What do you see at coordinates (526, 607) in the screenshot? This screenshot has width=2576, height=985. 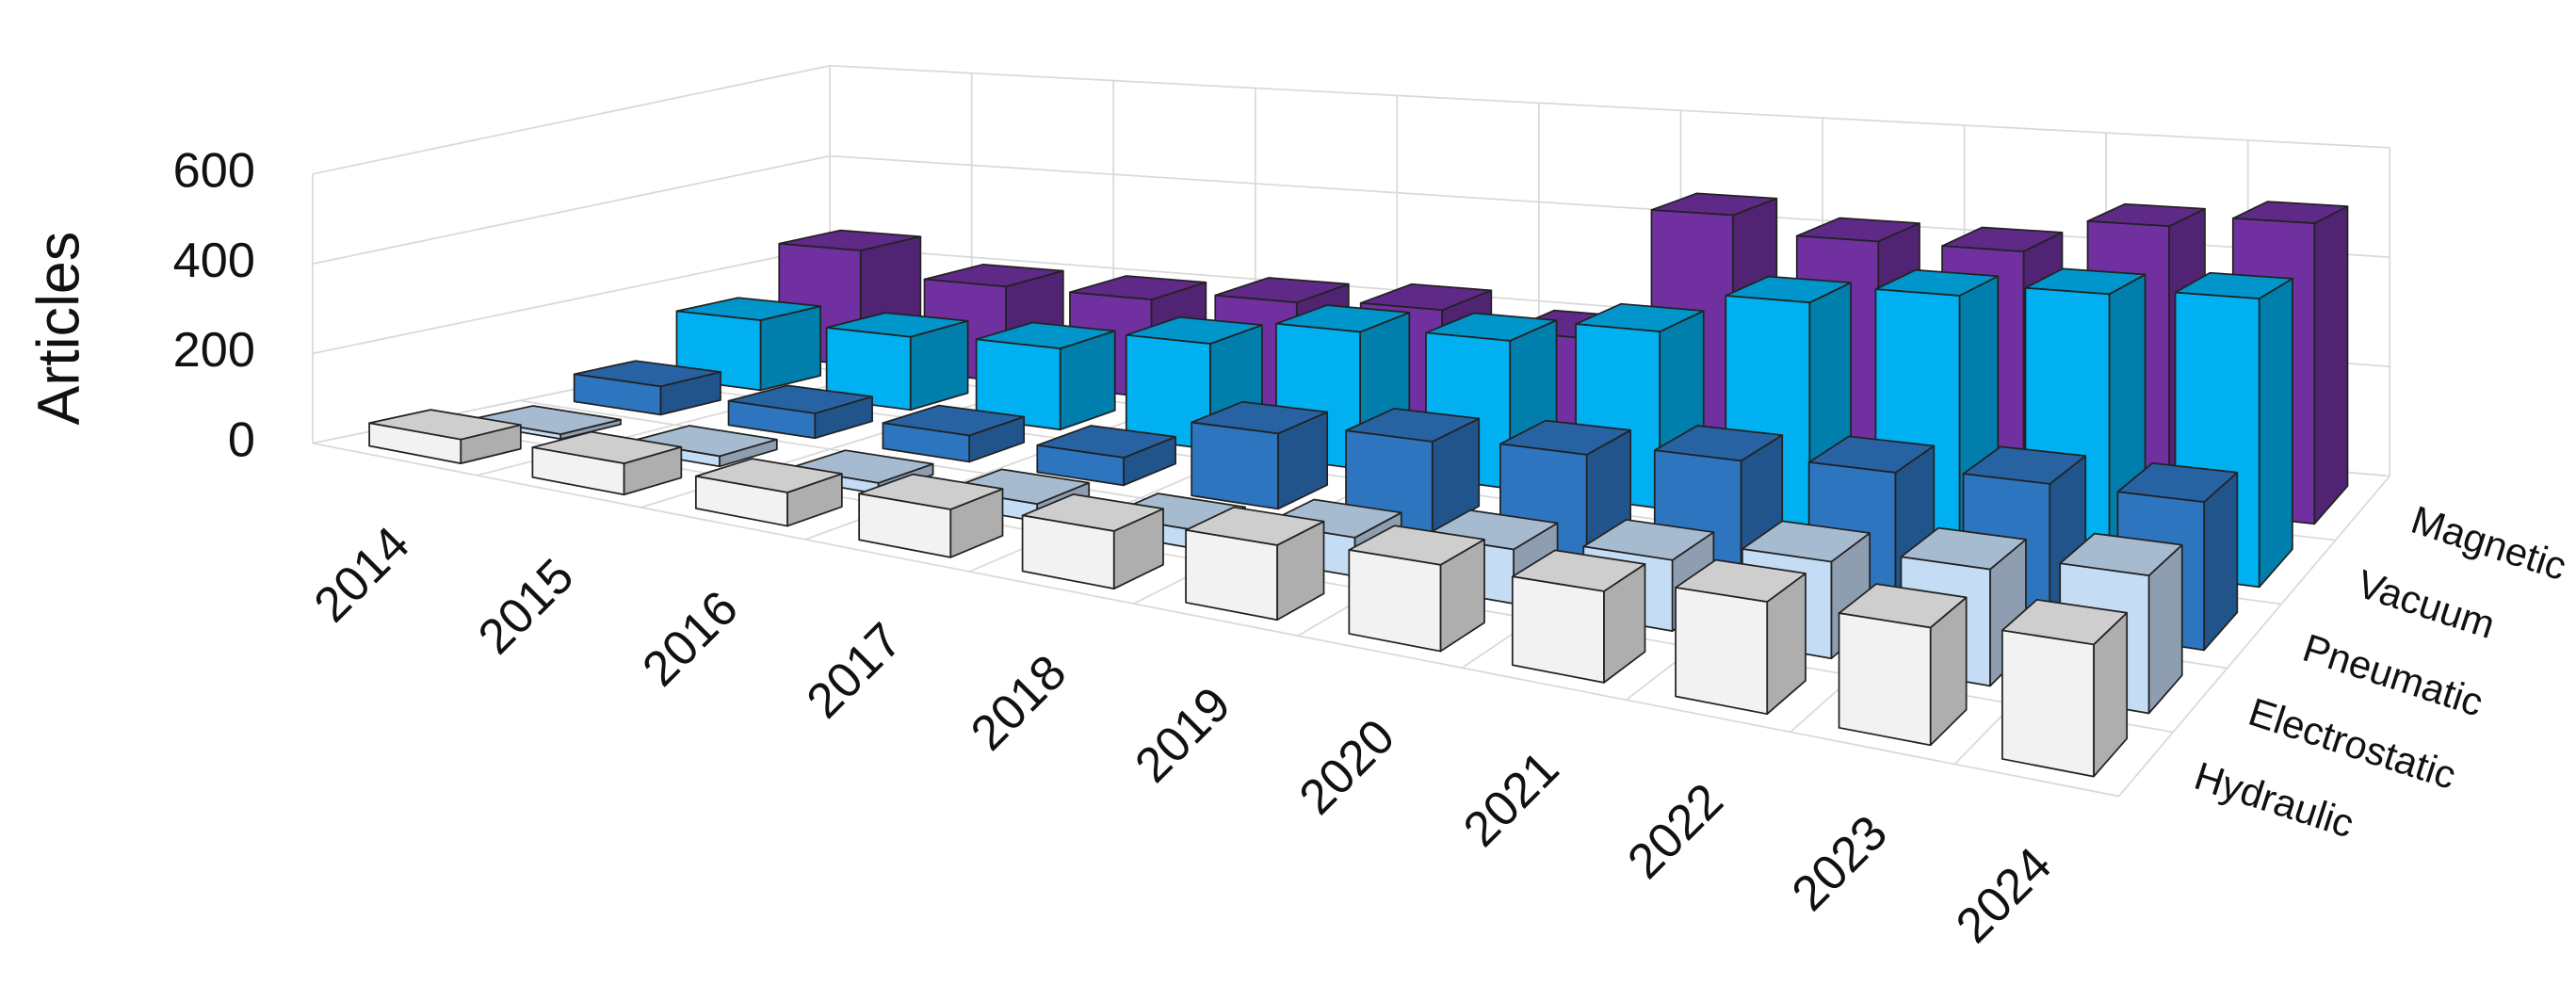 I see `x-tick-label: 2015` at bounding box center [526, 607].